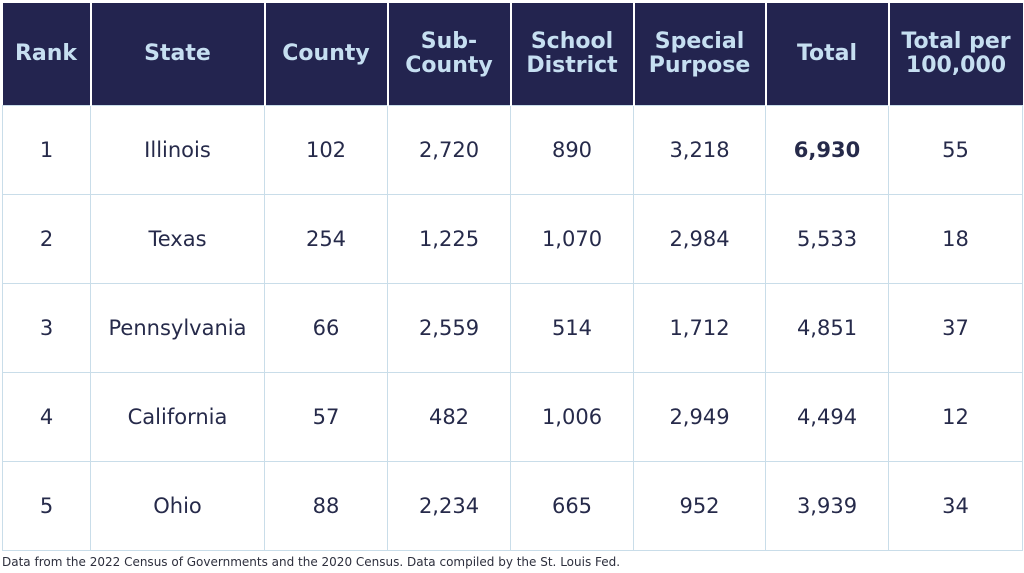  I want to click on cell-total: 4,494, so click(827, 417).